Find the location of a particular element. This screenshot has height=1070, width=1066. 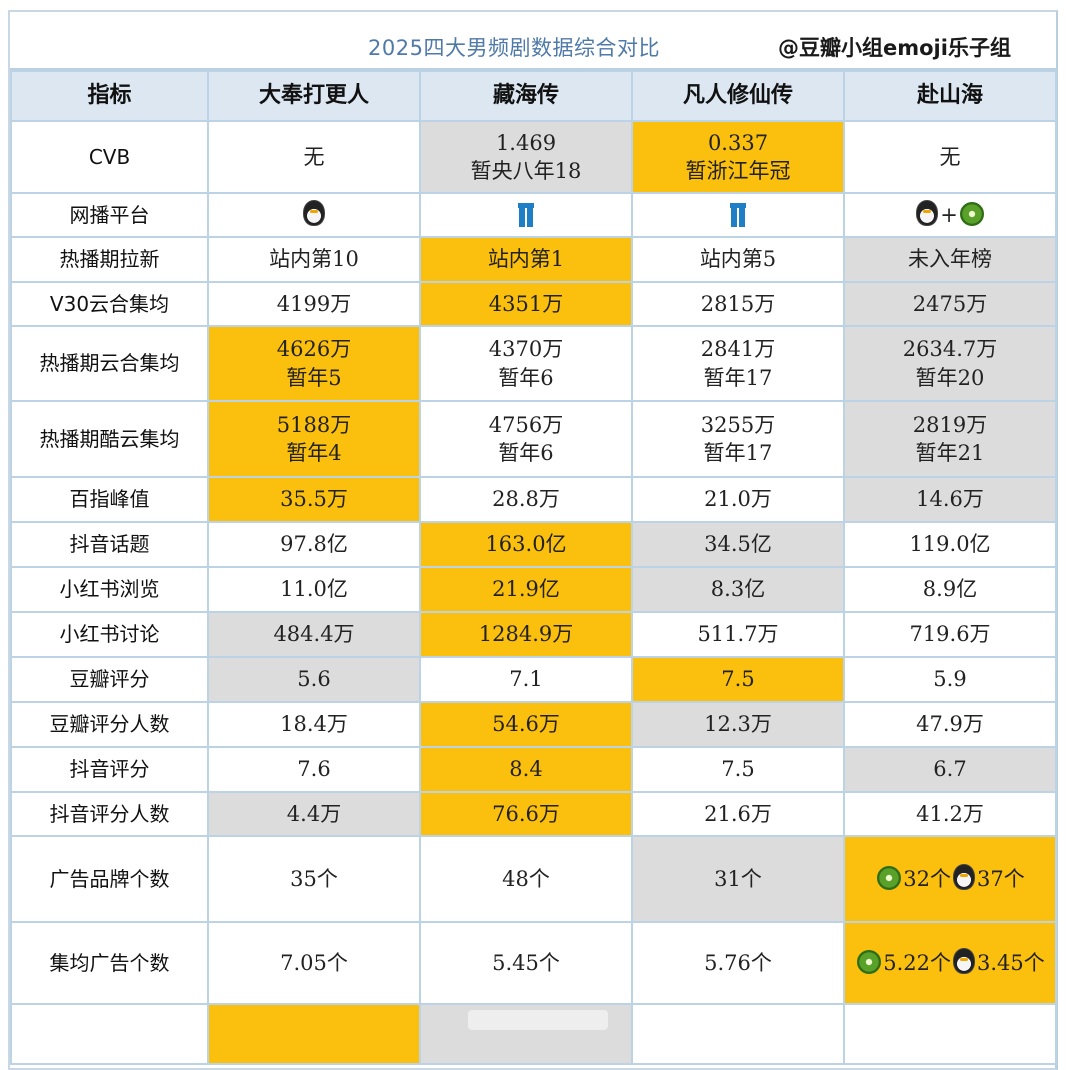

cell-text: 5.9 is located at coordinates (950, 679).